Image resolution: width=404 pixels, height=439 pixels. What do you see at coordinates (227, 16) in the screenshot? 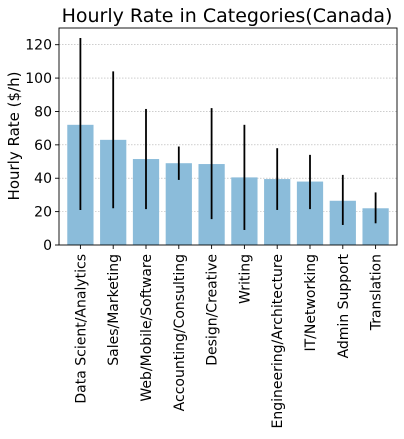
I see `chart-title: Hourly Rate in Categories(Canada)` at bounding box center [227, 16].